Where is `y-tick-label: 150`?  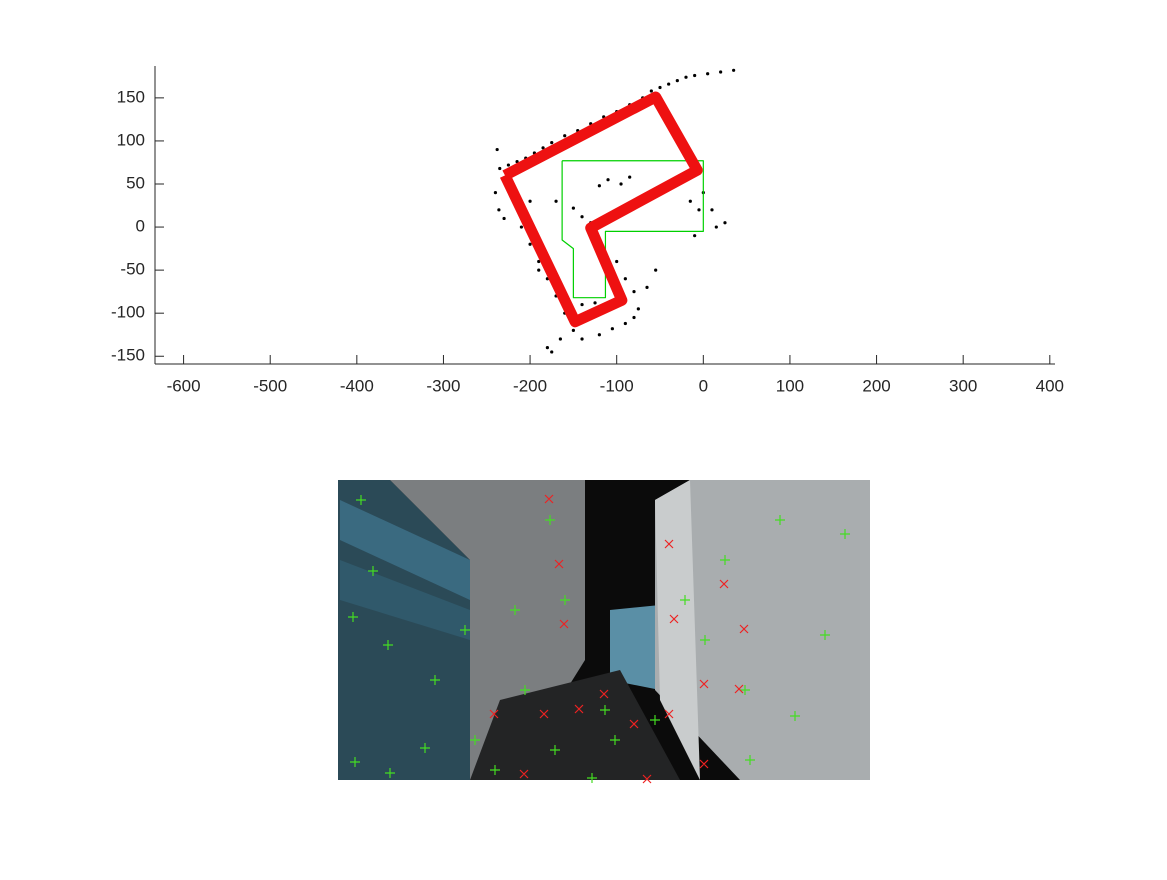
y-tick-label: 150 is located at coordinates (131, 96).